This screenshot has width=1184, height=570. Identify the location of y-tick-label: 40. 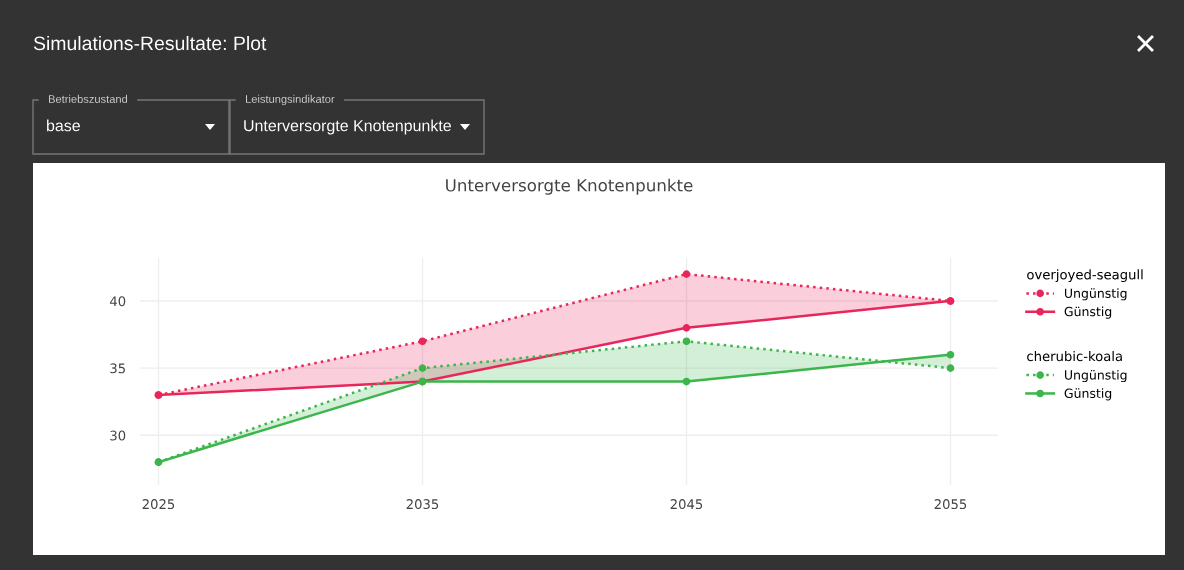
(117, 301).